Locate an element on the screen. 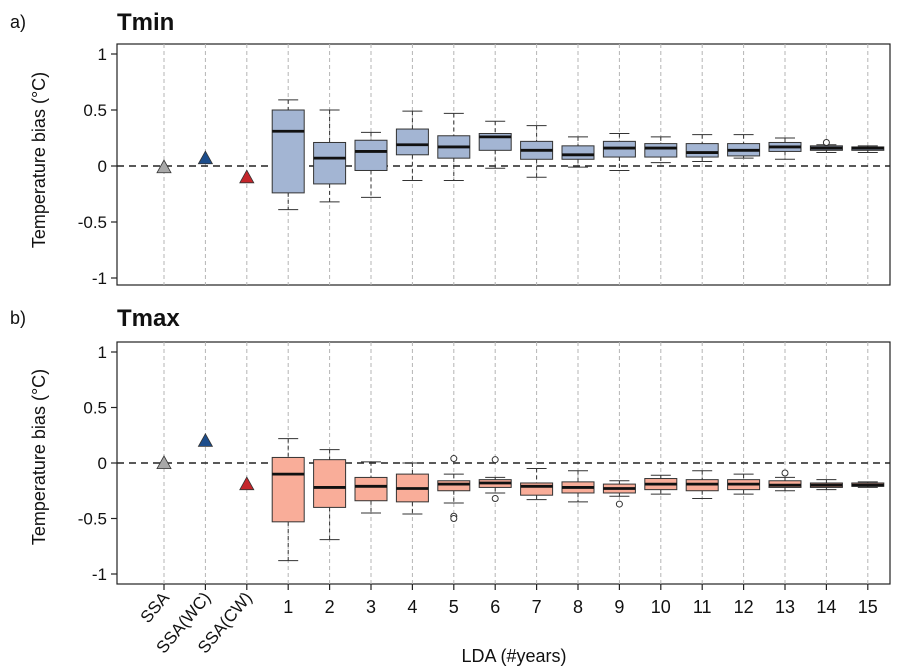 This screenshot has height=672, width=909. x-tick-label: 6 is located at coordinates (495, 607).